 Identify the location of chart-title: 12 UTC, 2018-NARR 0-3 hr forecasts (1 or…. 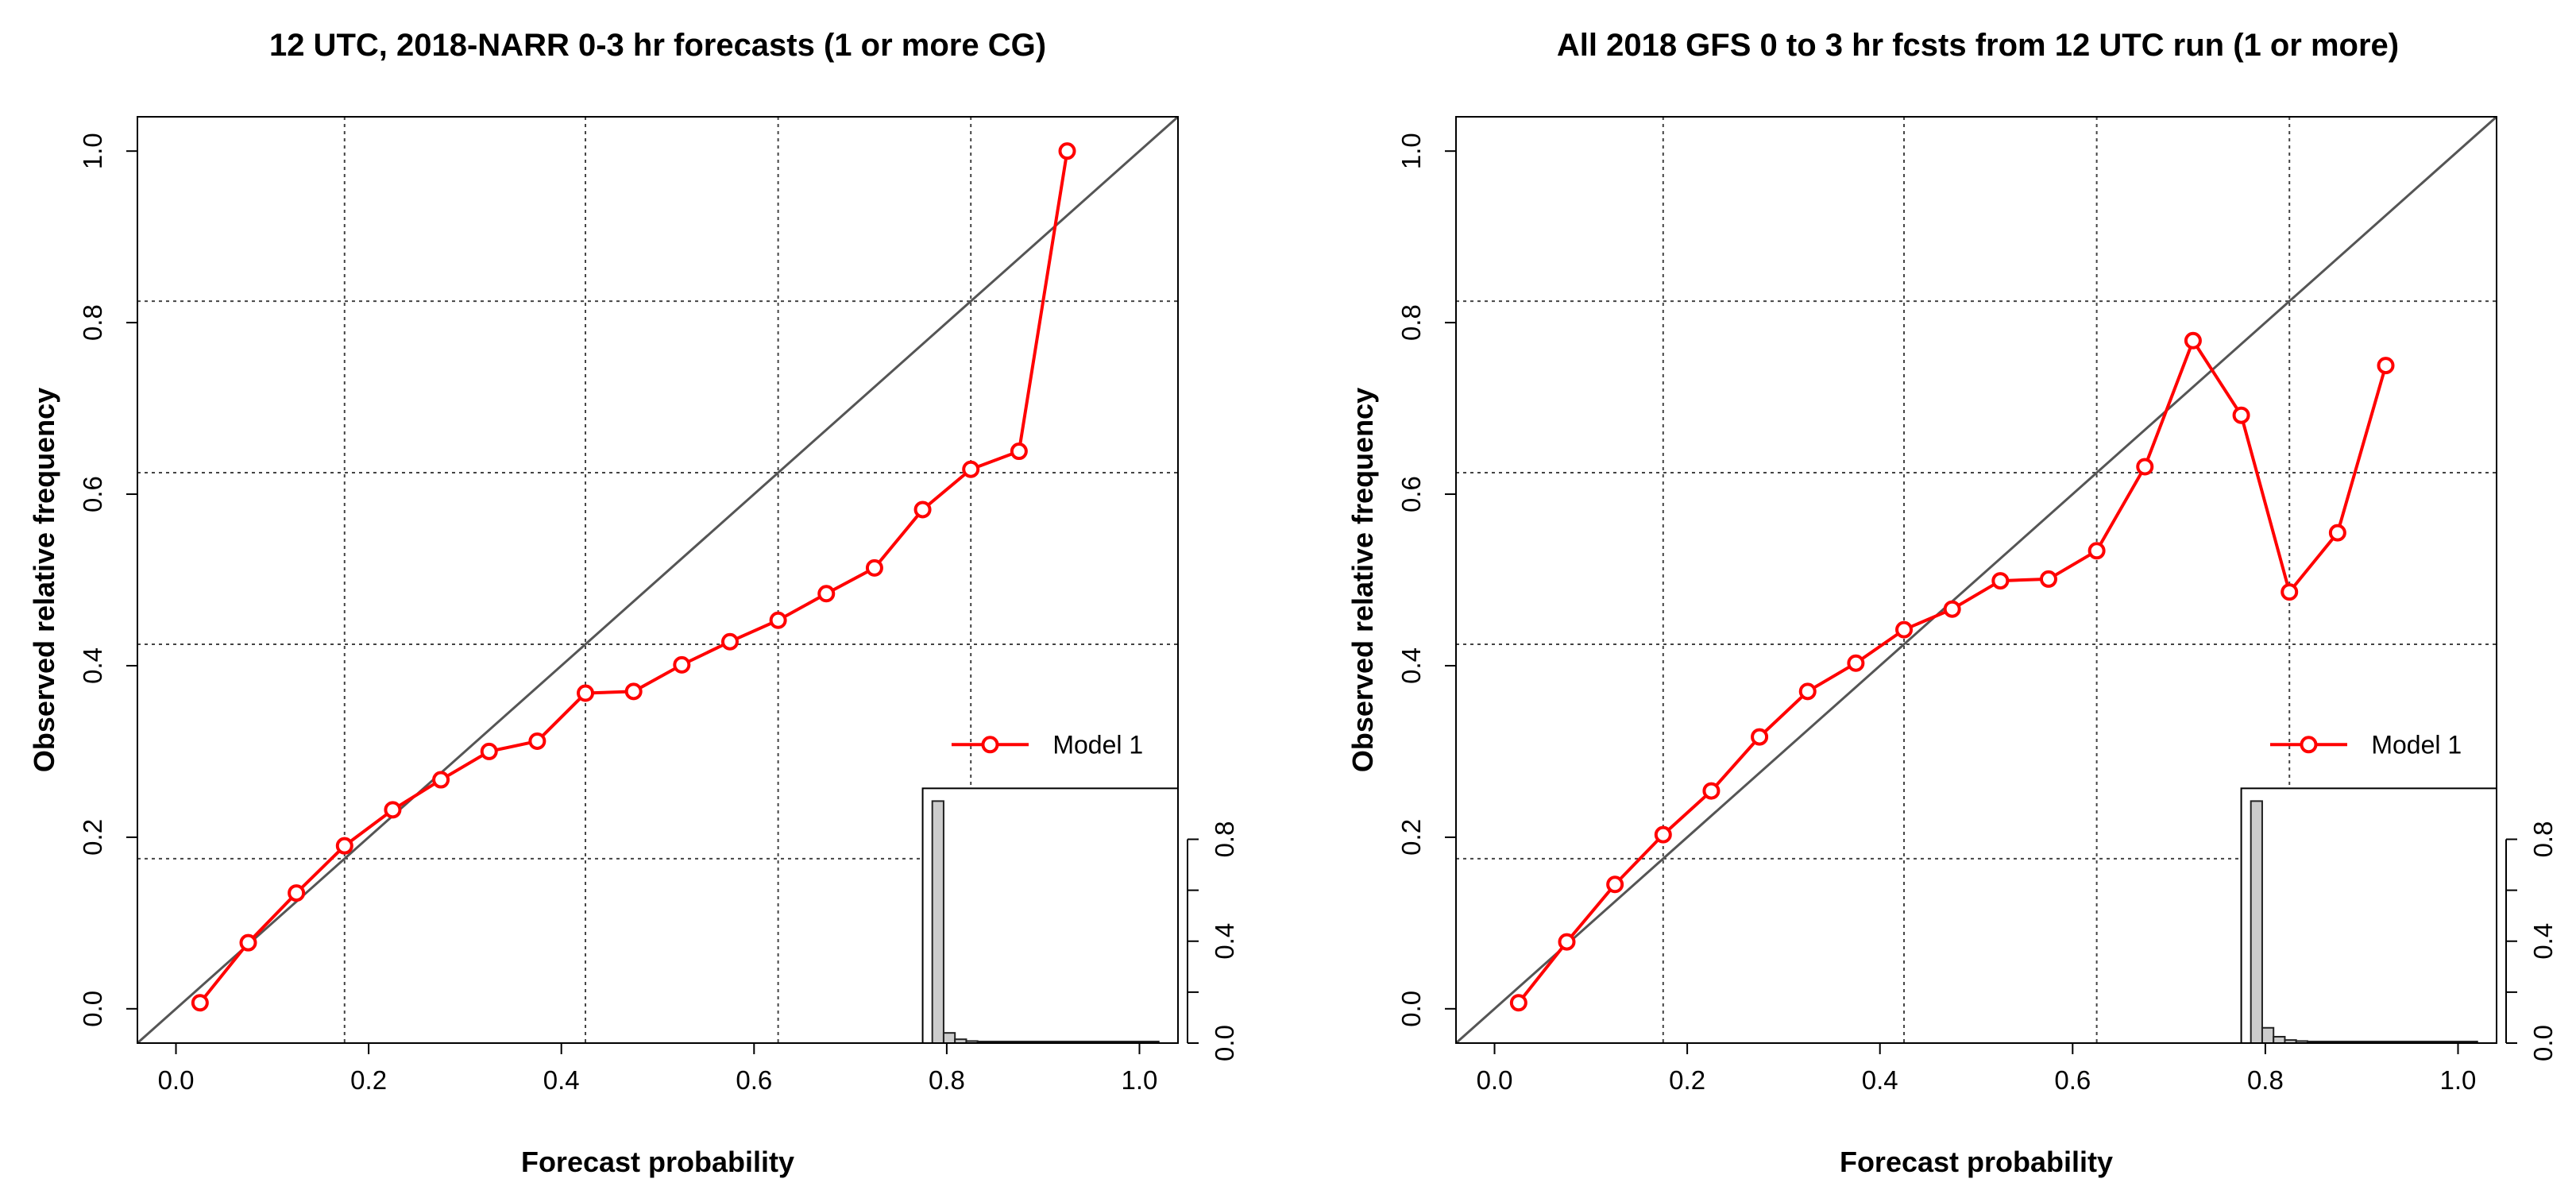
(657, 45).